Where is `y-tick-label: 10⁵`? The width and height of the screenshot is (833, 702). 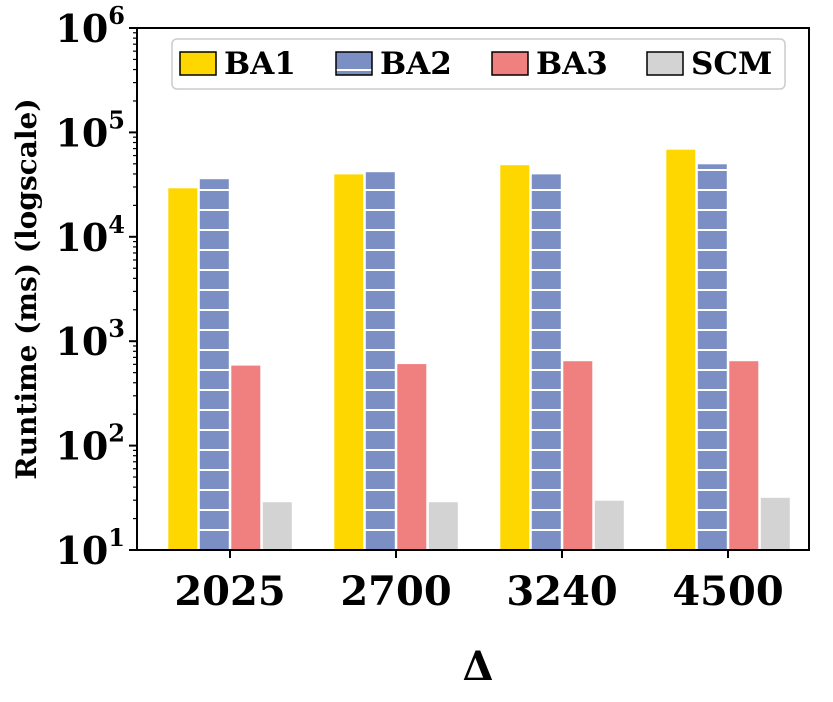
y-tick-label: 10⁵ is located at coordinates (90, 130).